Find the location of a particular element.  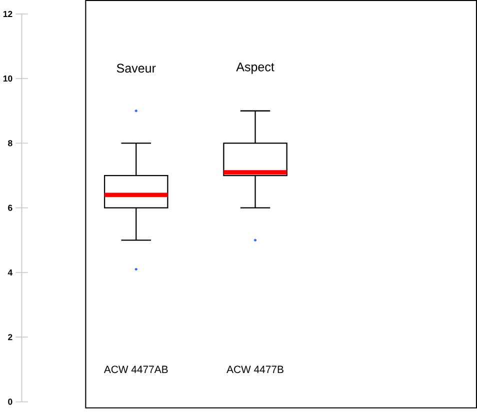

y-tick-label: 12 is located at coordinates (7, 14).